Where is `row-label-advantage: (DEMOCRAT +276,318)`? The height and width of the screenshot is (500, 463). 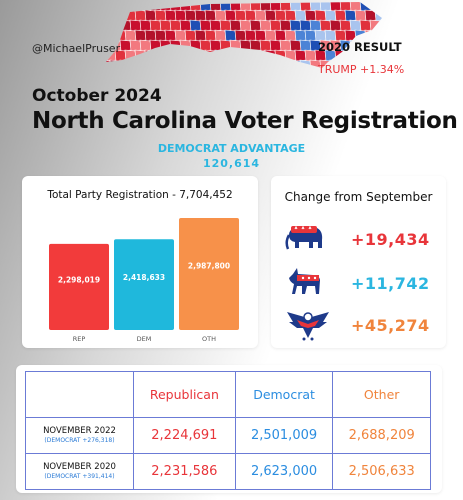 row-label-advantage: (DEMOCRAT +276,318) is located at coordinates (79, 441).